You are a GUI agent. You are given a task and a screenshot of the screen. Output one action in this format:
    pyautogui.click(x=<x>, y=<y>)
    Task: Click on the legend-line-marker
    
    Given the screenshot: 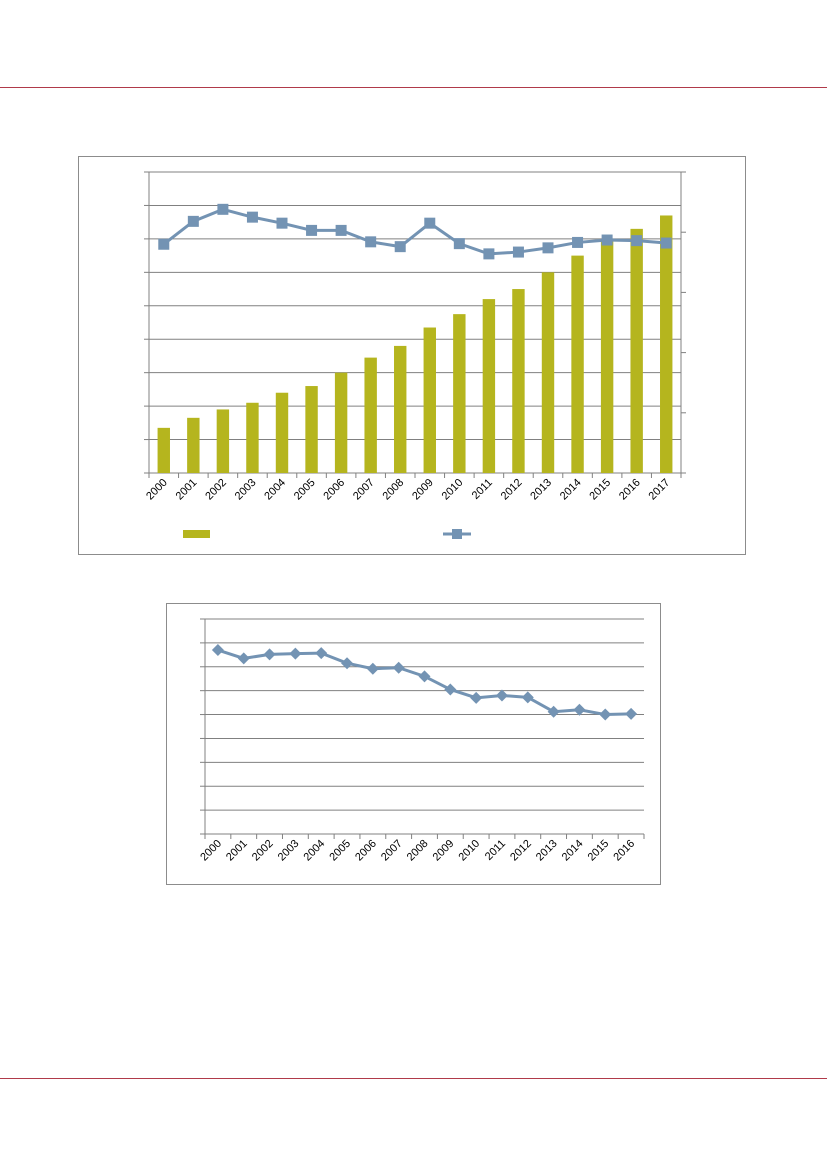 What is the action you would take?
    pyautogui.click(x=457, y=534)
    